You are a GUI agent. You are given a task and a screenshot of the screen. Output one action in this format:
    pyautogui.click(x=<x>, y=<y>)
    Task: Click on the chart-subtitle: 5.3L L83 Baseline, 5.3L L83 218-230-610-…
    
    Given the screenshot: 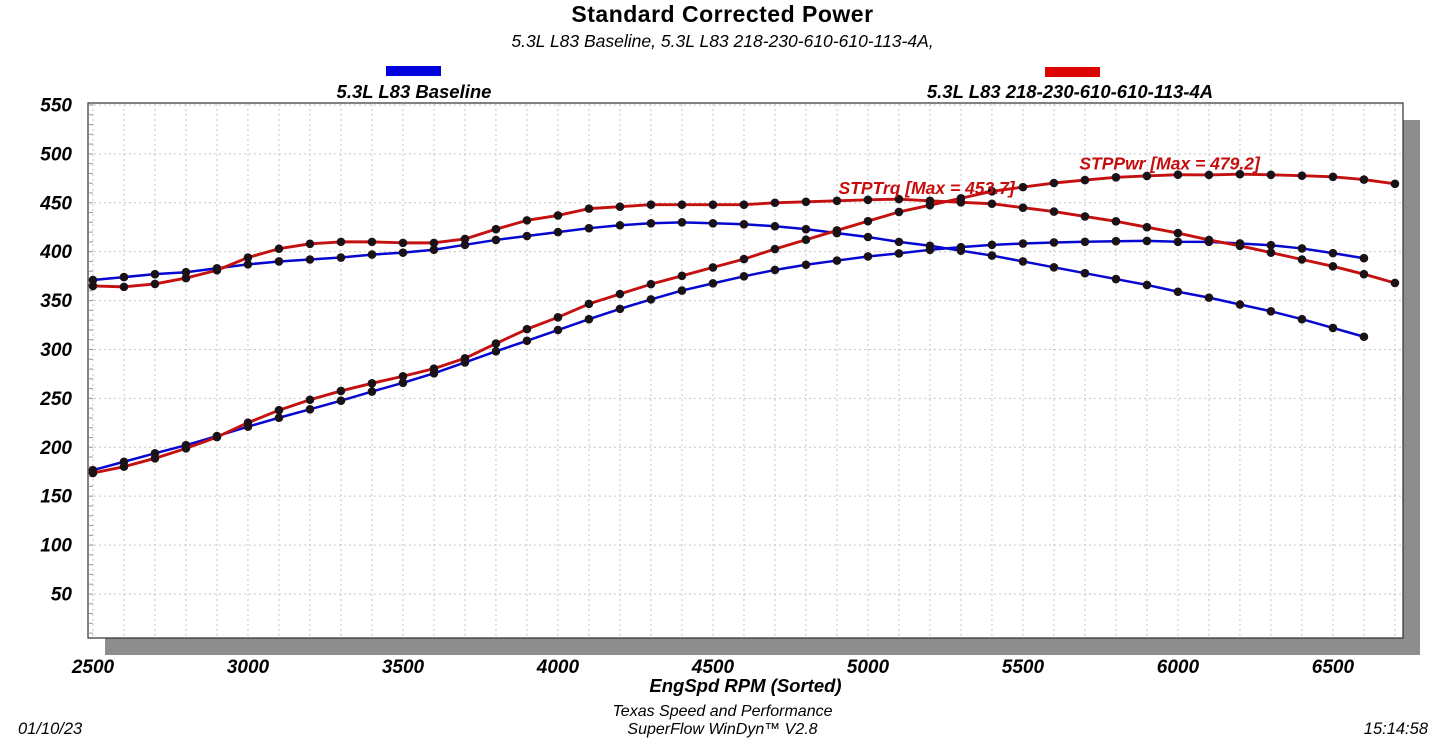 What is the action you would take?
    pyautogui.click(x=722, y=41)
    